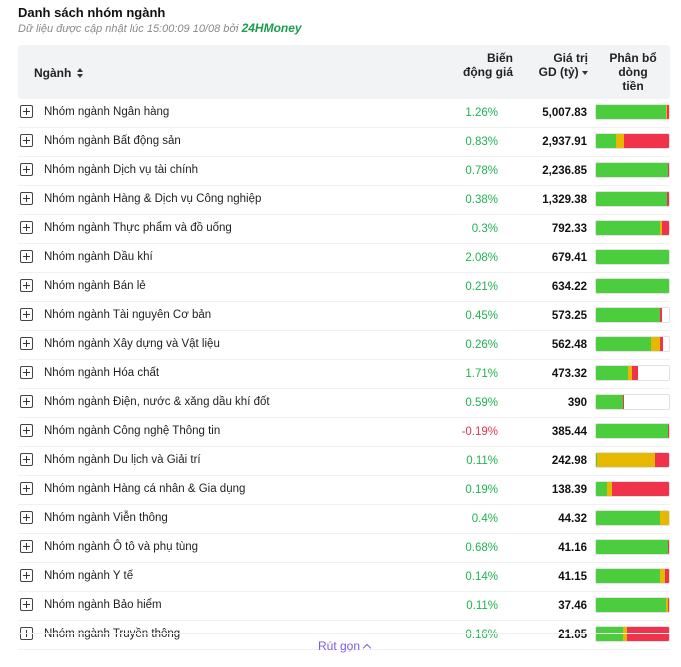  What do you see at coordinates (132, 344) in the screenshot?
I see `sector-name: Nhóm ngành Xây dựng và Vật liệu` at bounding box center [132, 344].